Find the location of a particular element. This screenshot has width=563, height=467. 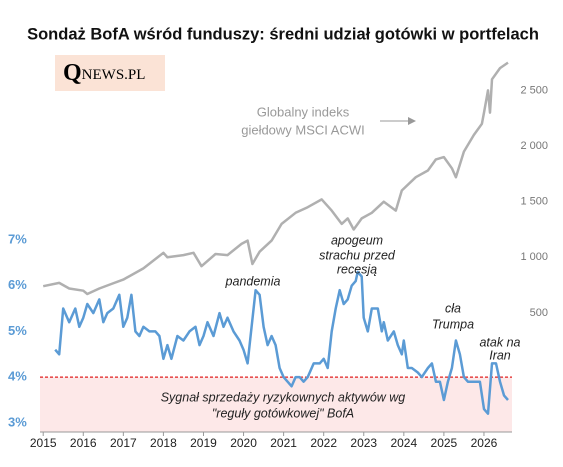

x-tick-label: 2026 is located at coordinates (484, 443).